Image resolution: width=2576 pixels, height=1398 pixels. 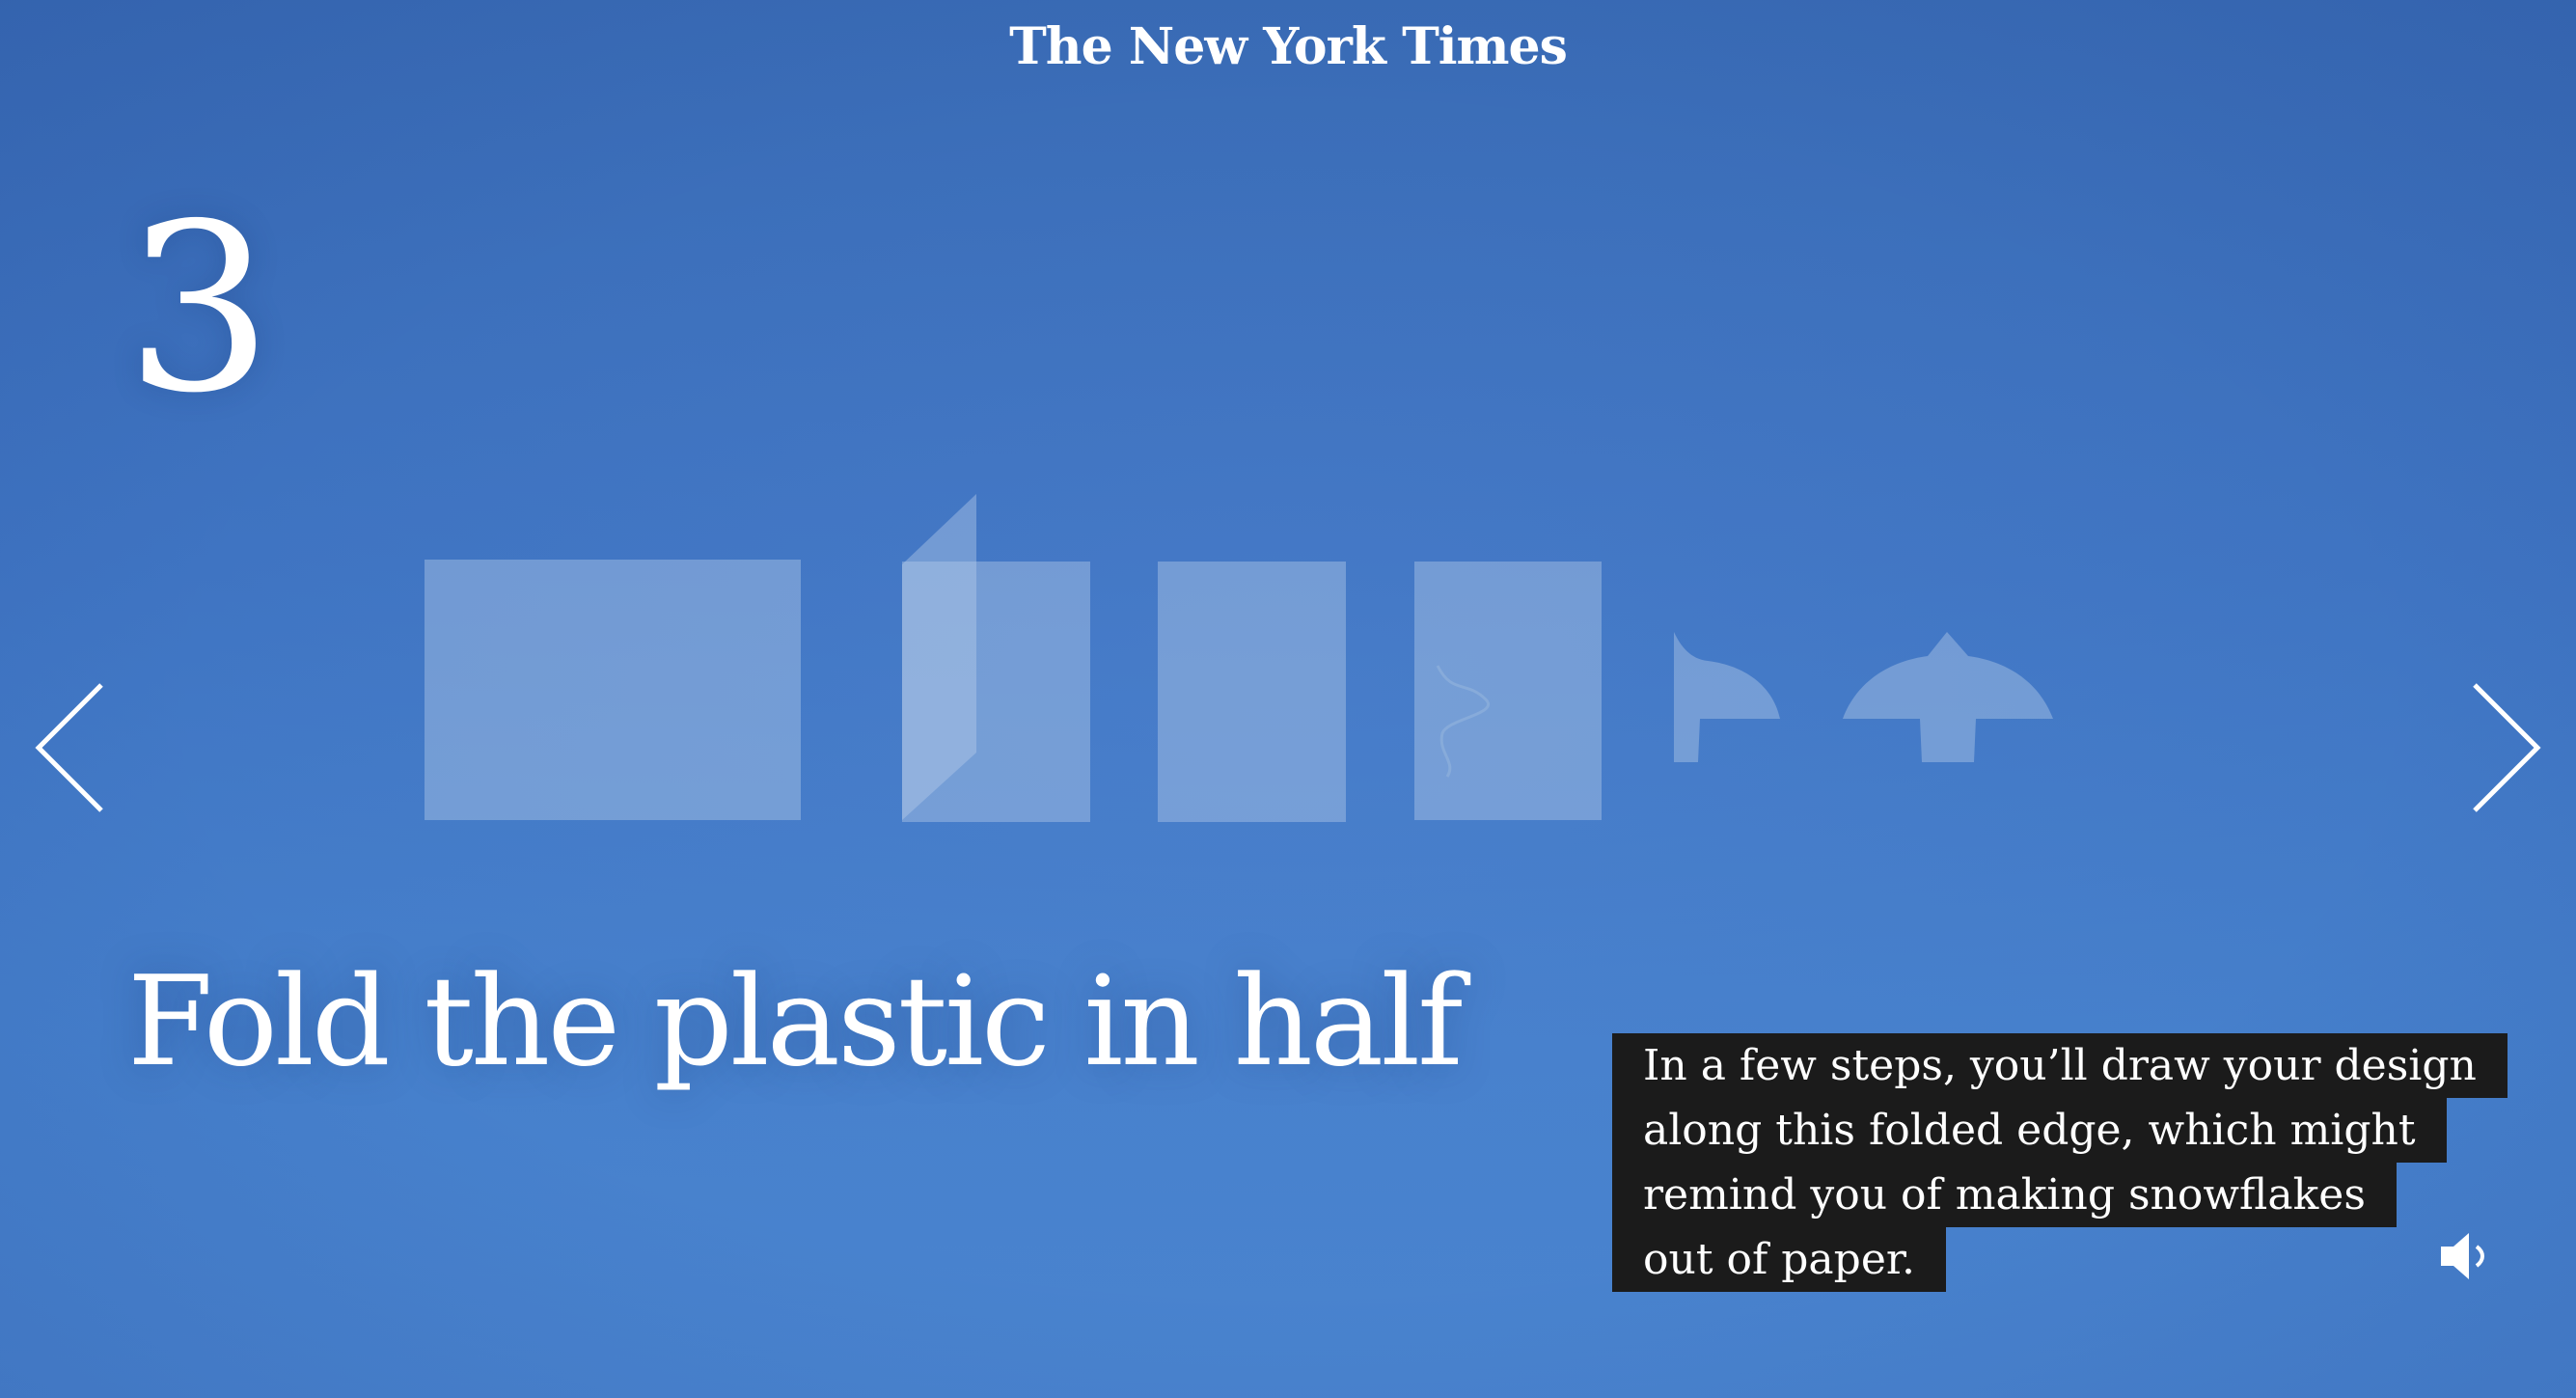 What do you see at coordinates (2462, 1256) in the screenshot?
I see `speaker-icon` at bounding box center [2462, 1256].